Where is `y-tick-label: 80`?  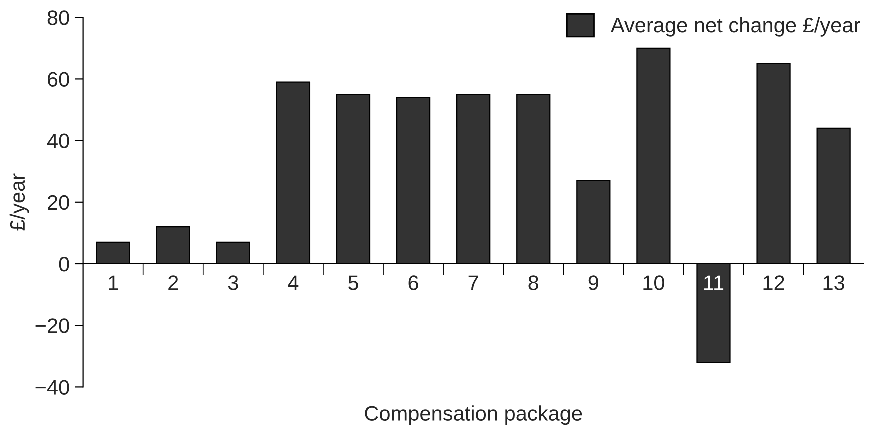 y-tick-label: 80 is located at coordinates (59, 18).